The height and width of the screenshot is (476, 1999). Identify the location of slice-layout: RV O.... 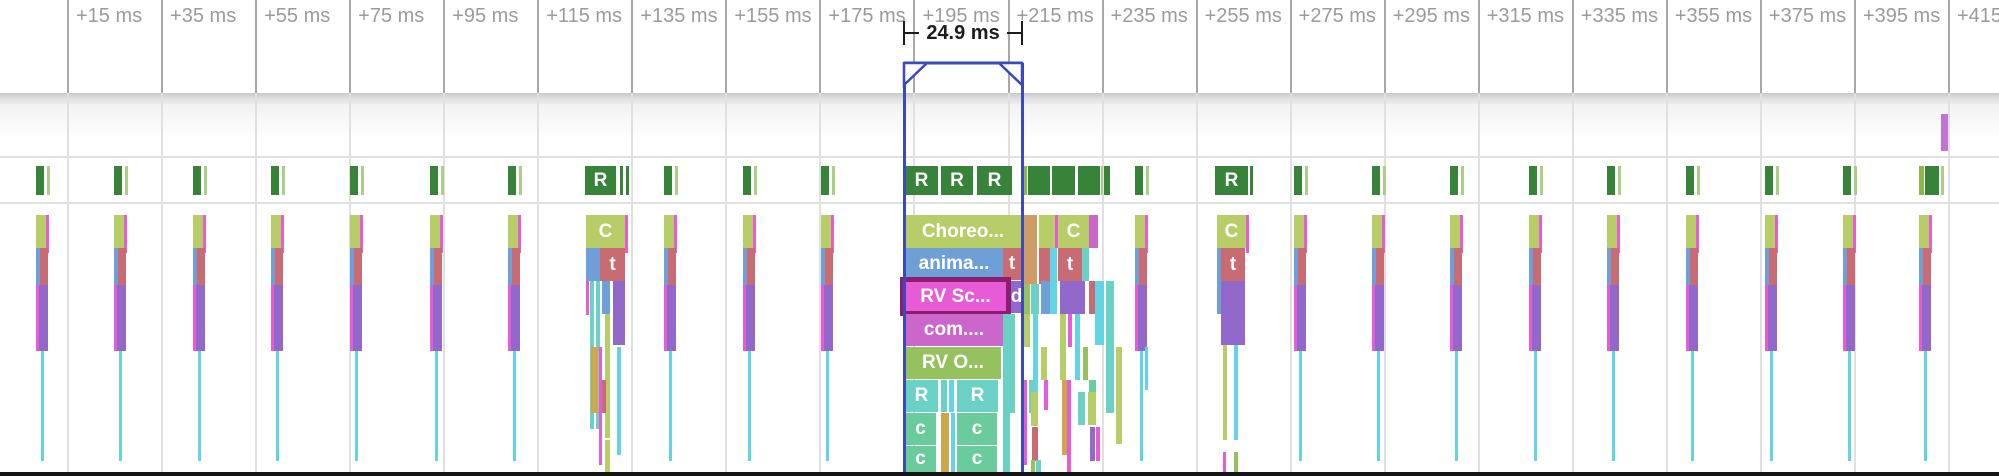
(953, 363).